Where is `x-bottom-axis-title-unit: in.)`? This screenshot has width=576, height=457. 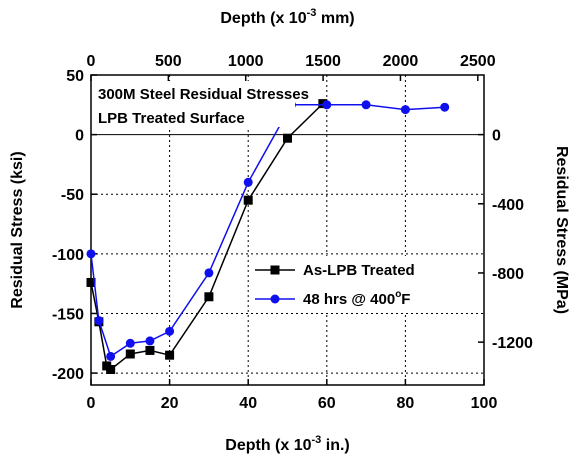 x-bottom-axis-title-unit: in.) is located at coordinates (335, 445).